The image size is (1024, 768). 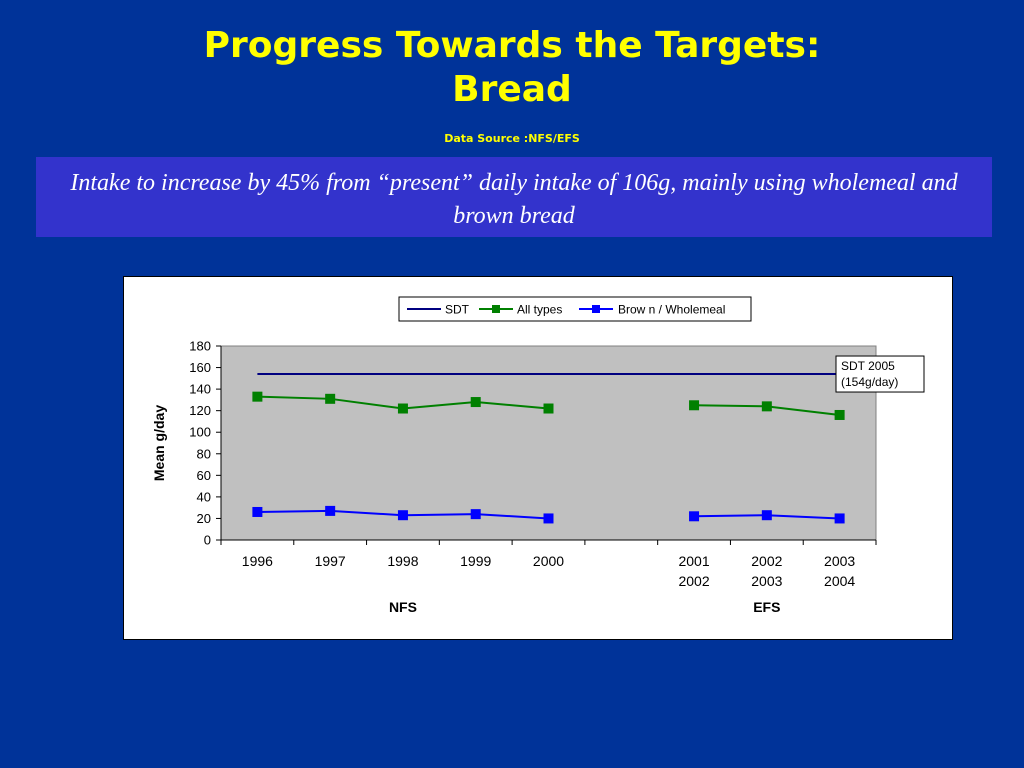 I want to click on y-tick-label: 40, so click(x=204, y=496).